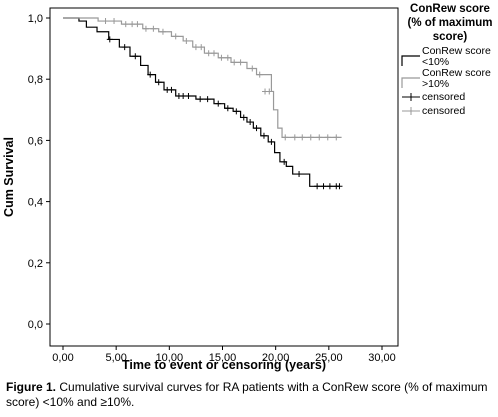 The height and width of the screenshot is (417, 498). I want to click on y-tick-label: 1,0, so click(35, 19).